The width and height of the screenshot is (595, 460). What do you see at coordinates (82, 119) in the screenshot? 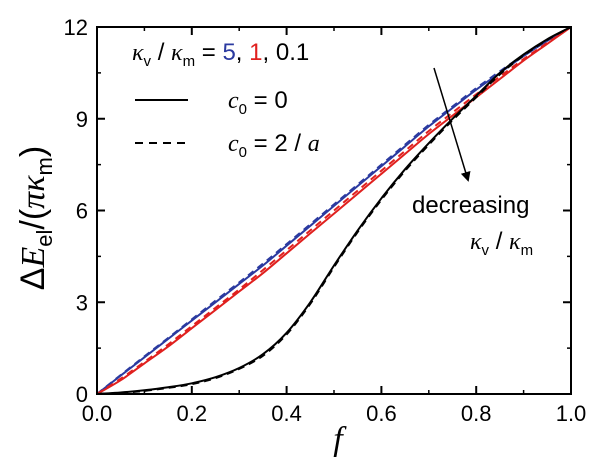
I see `y-tick-label: 9` at bounding box center [82, 119].